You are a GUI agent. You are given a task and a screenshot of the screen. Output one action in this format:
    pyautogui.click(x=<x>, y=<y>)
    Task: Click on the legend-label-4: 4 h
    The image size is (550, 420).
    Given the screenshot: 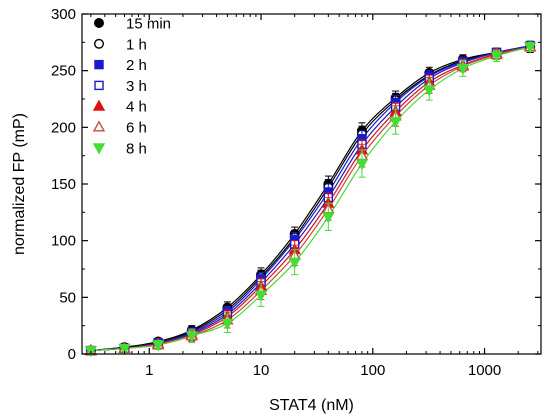 What is the action you would take?
    pyautogui.click(x=136, y=107)
    